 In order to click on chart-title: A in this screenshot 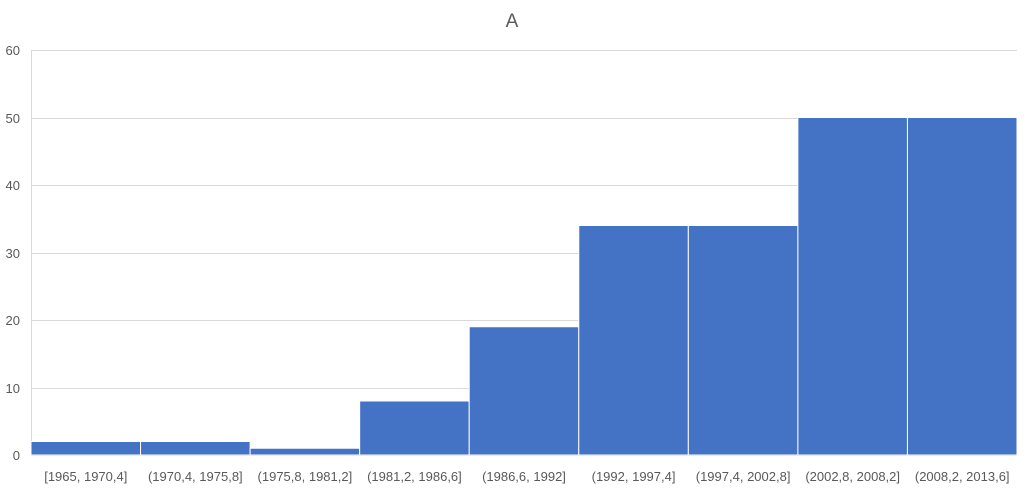, I will do `click(512, 21)`.